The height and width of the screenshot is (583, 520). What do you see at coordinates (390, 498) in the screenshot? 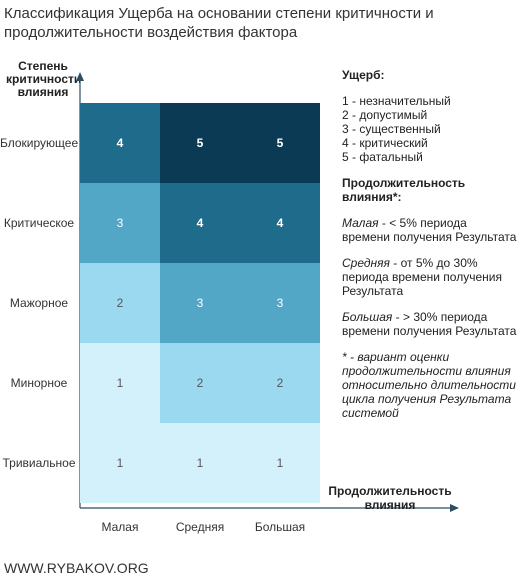
I see `x-axis-title: Продолжительность влияния` at bounding box center [390, 498].